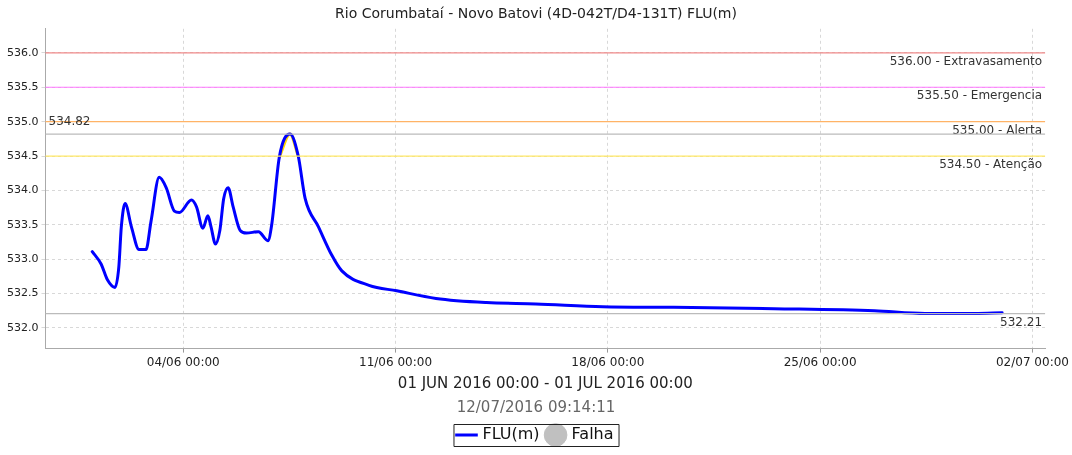 The height and width of the screenshot is (455, 1072). What do you see at coordinates (1021, 321) in the screenshot?
I see `ref-line-label: 532.21` at bounding box center [1021, 321].